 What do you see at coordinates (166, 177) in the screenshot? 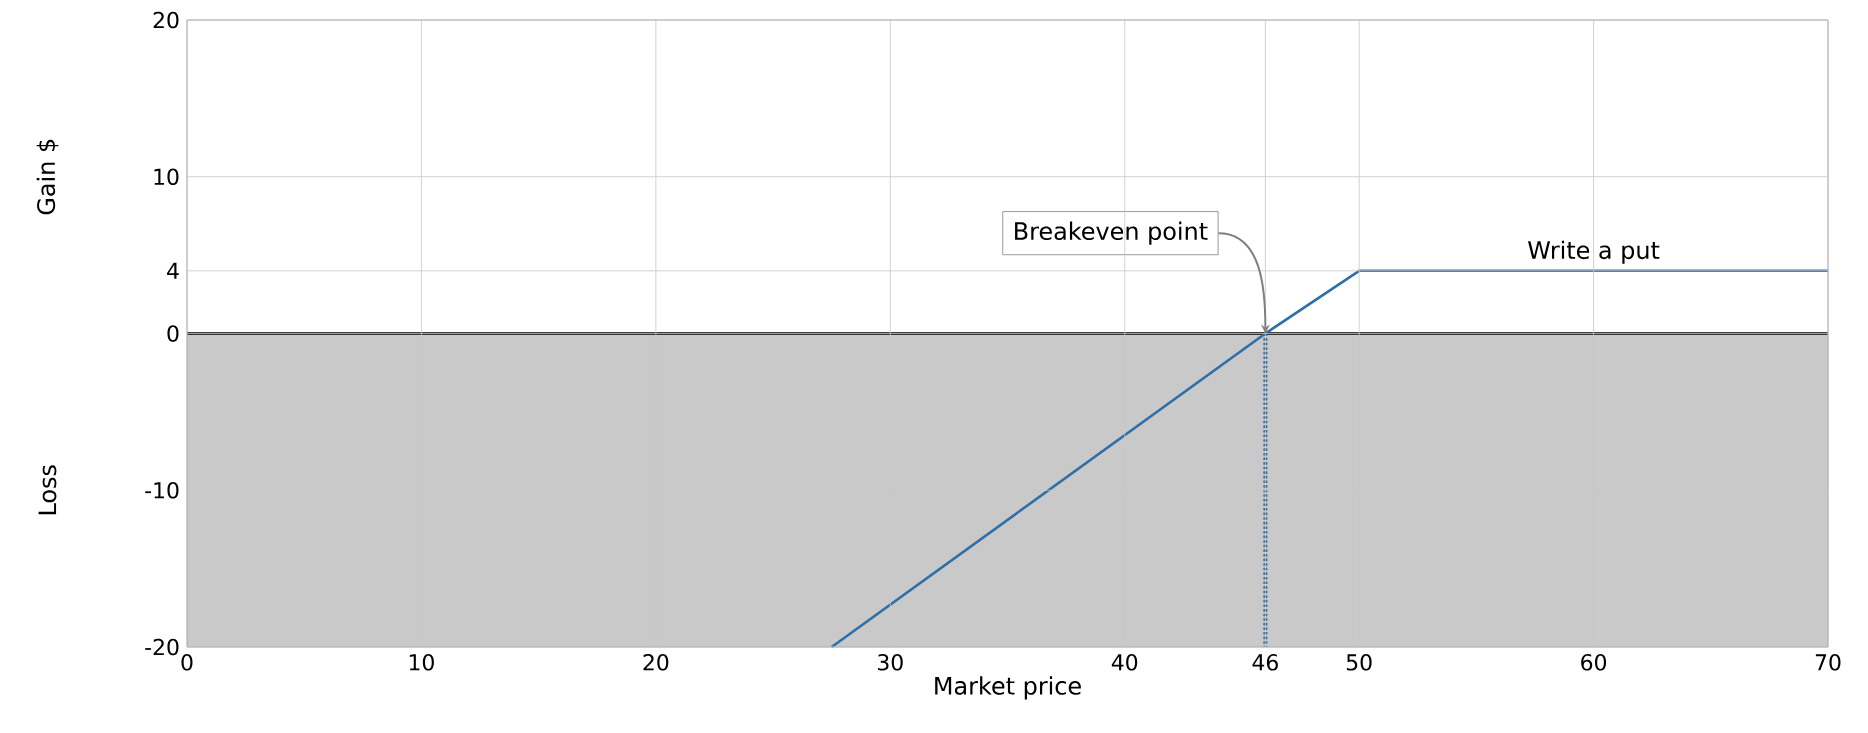
I see `y-tick-label: 10` at bounding box center [166, 177].